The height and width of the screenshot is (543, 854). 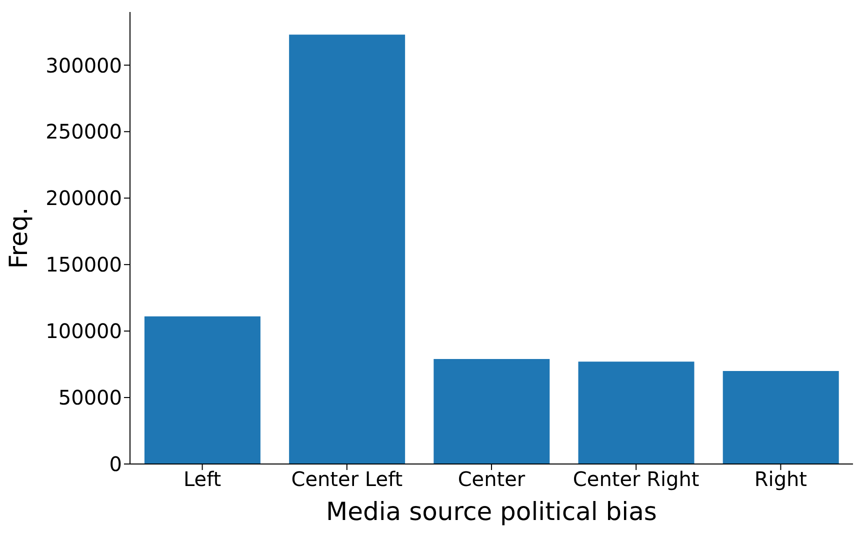 I want to click on y-tick-label: 250000, so click(x=84, y=132).